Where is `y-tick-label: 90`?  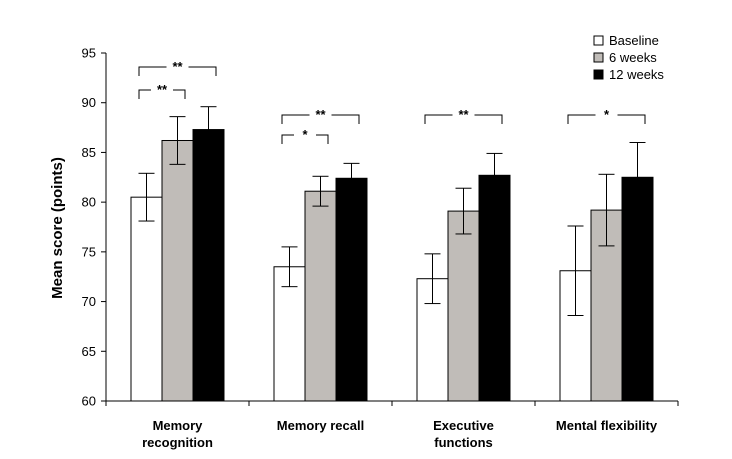
y-tick-label: 90 is located at coordinates (89, 102).